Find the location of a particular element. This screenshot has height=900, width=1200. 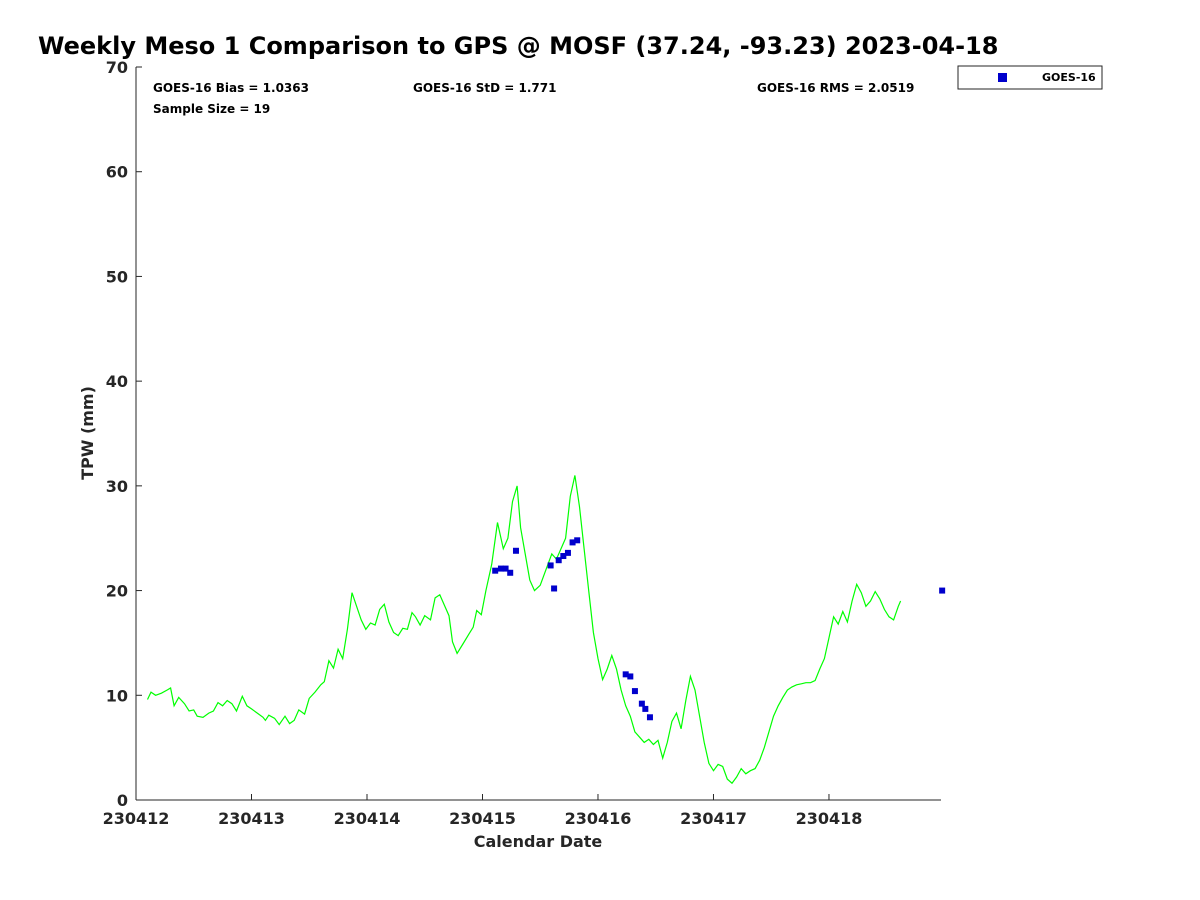

x-tick-label: 230417 is located at coordinates (713, 818).